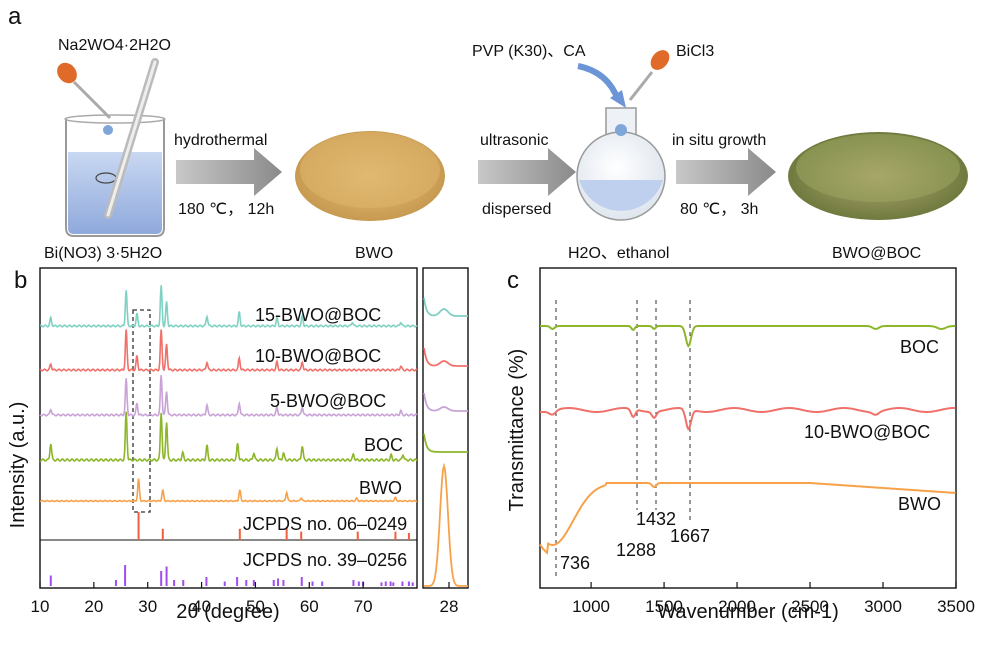 The height and width of the screenshot is (645, 982). What do you see at coordinates (690, 536) in the screenshot?
I see `ftir-annotation-1667: 1667` at bounding box center [690, 536].